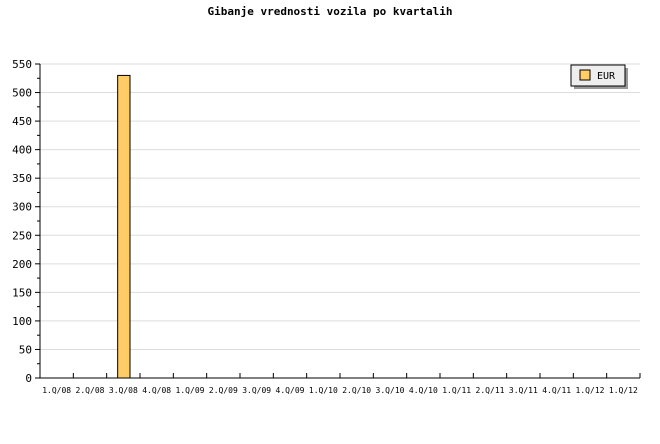 The image size is (660, 444). Describe the element at coordinates (329, 11) in the screenshot. I see `chart-title: Gibanje vrednosti vozila po kvartalih` at that location.